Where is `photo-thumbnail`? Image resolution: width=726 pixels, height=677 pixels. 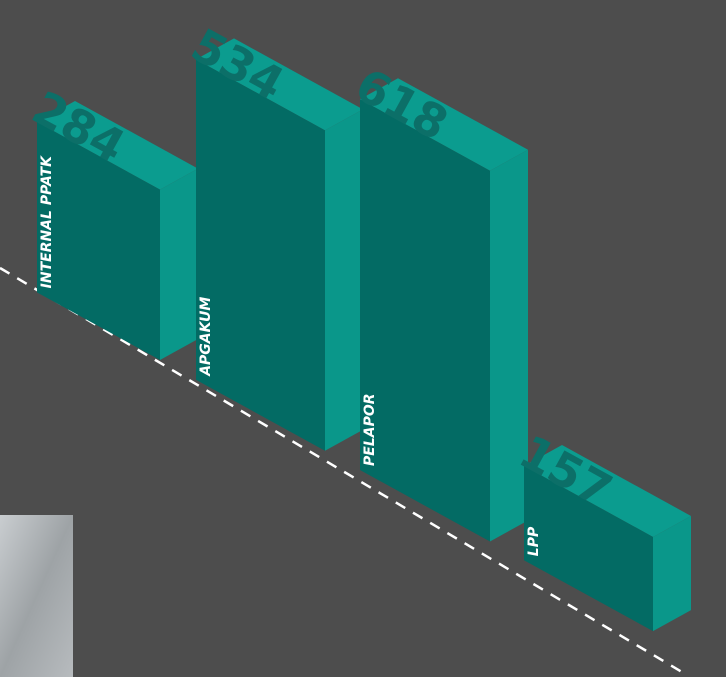 photo-thumbnail is located at coordinates (36, 596).